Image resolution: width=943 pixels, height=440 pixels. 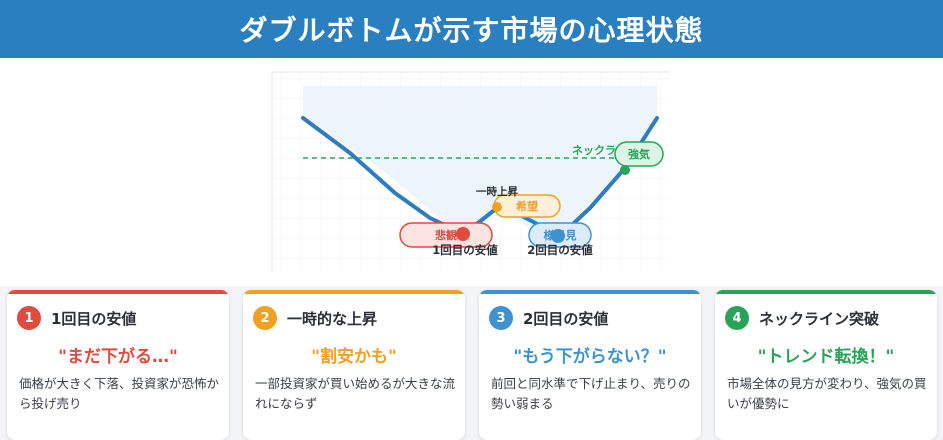 I want to click on confidence-pill, so click(x=639, y=154).